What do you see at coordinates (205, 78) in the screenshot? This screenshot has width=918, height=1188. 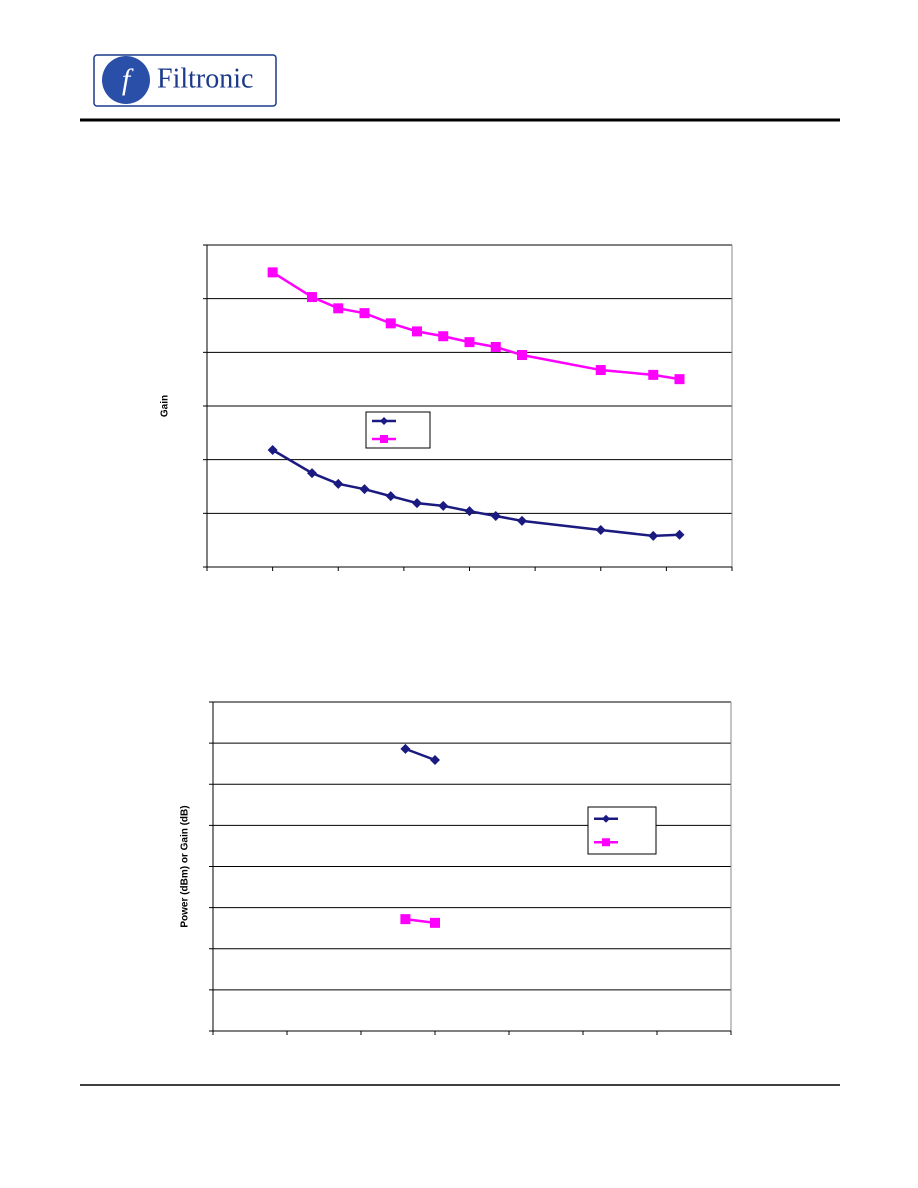 I see `logo-text: Filtronic` at bounding box center [205, 78].